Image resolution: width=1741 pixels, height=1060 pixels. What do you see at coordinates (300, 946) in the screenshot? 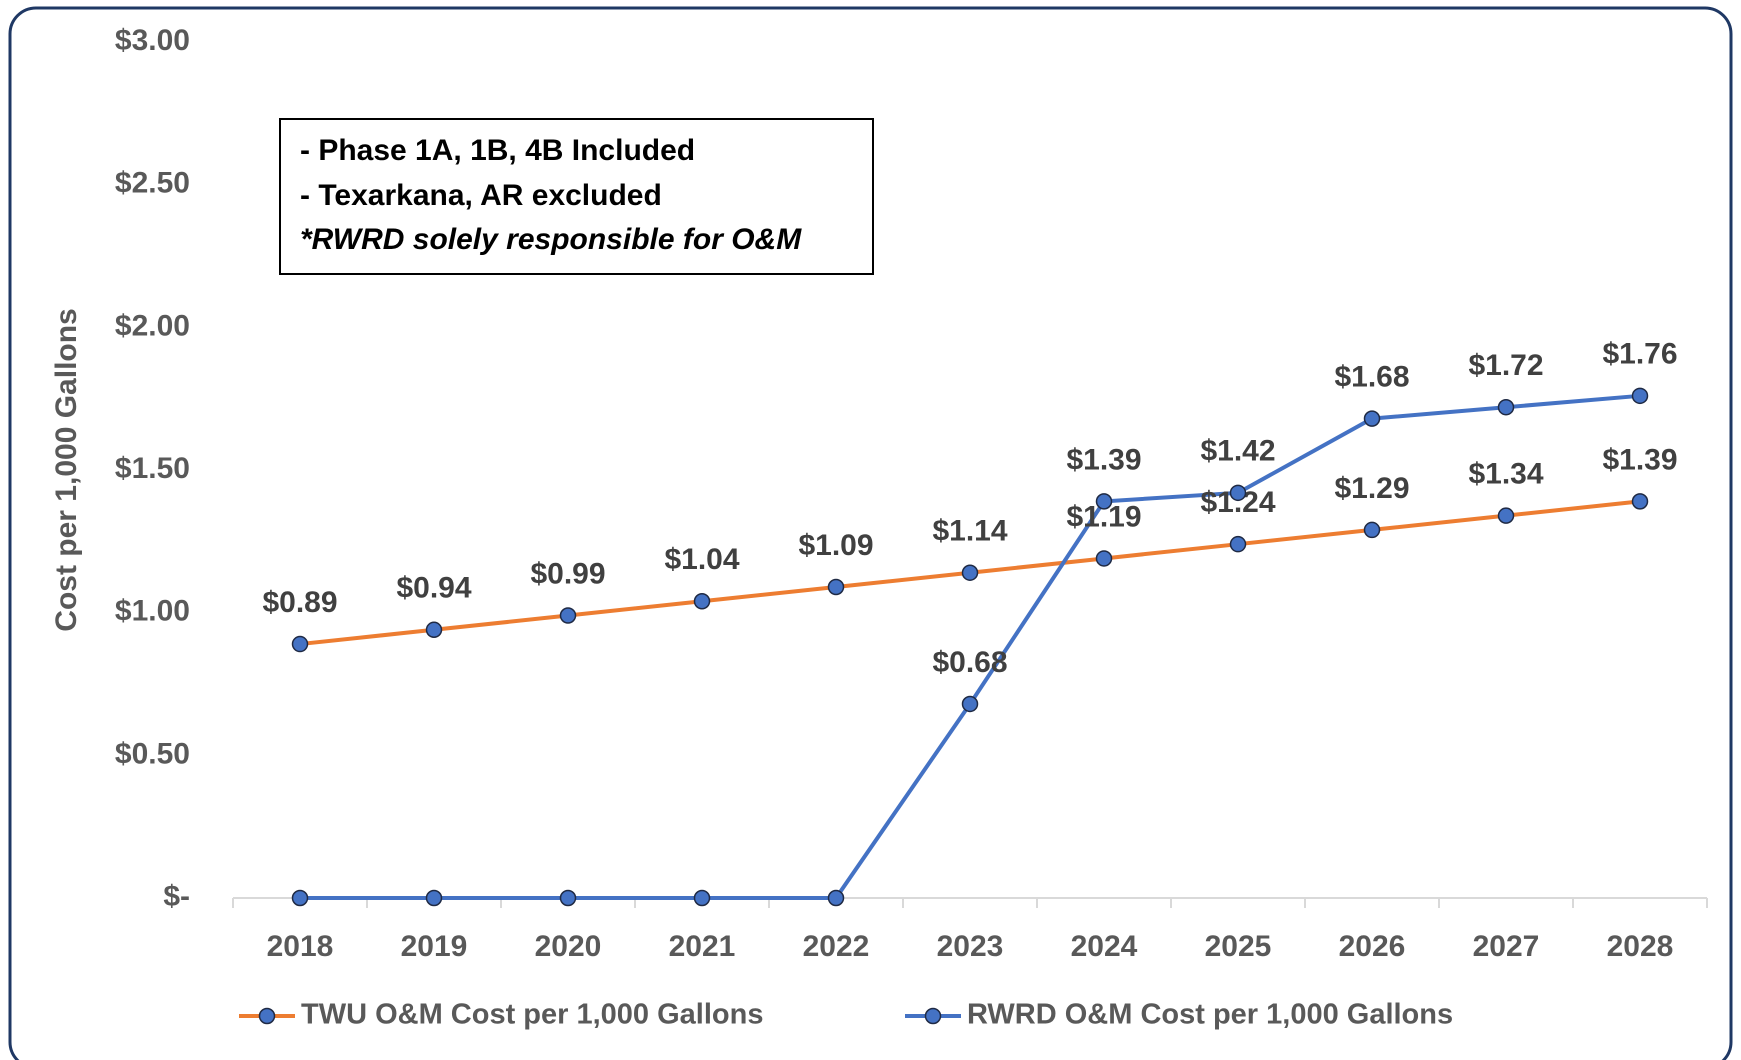
I see `x-tick-label: 2018` at bounding box center [300, 946].